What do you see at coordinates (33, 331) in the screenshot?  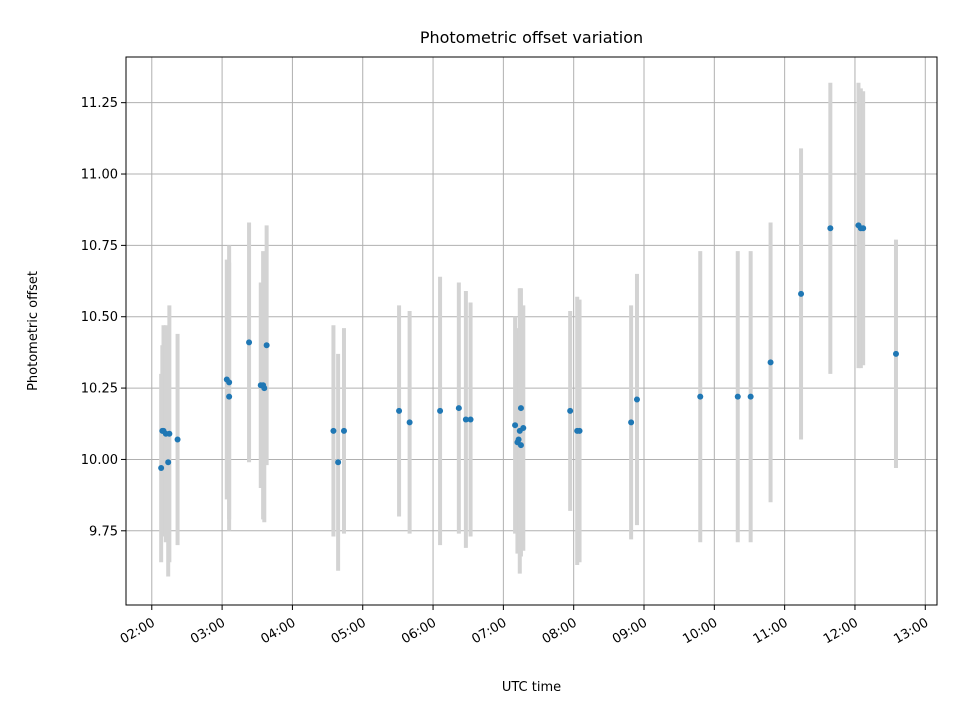 I see `y-axis-label: Photometric offset` at bounding box center [33, 331].